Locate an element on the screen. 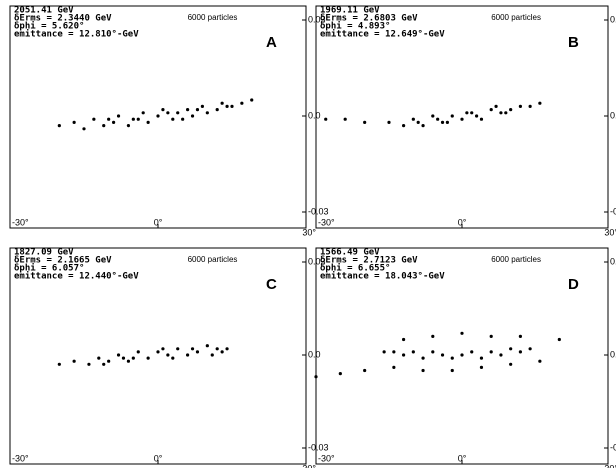 Image resolution: width=616 pixels, height=468 pixels. annotation: 1827.09 GeV is located at coordinates (44, 253).